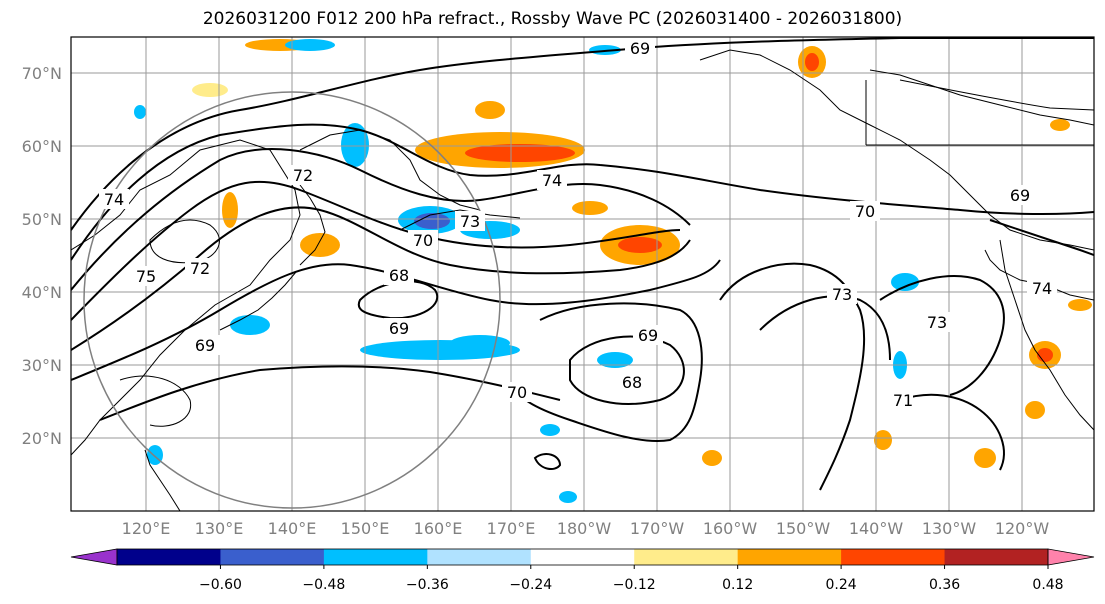 The width and height of the screenshot is (1105, 604). I want to click on lon-label: 160°W, so click(730, 528).